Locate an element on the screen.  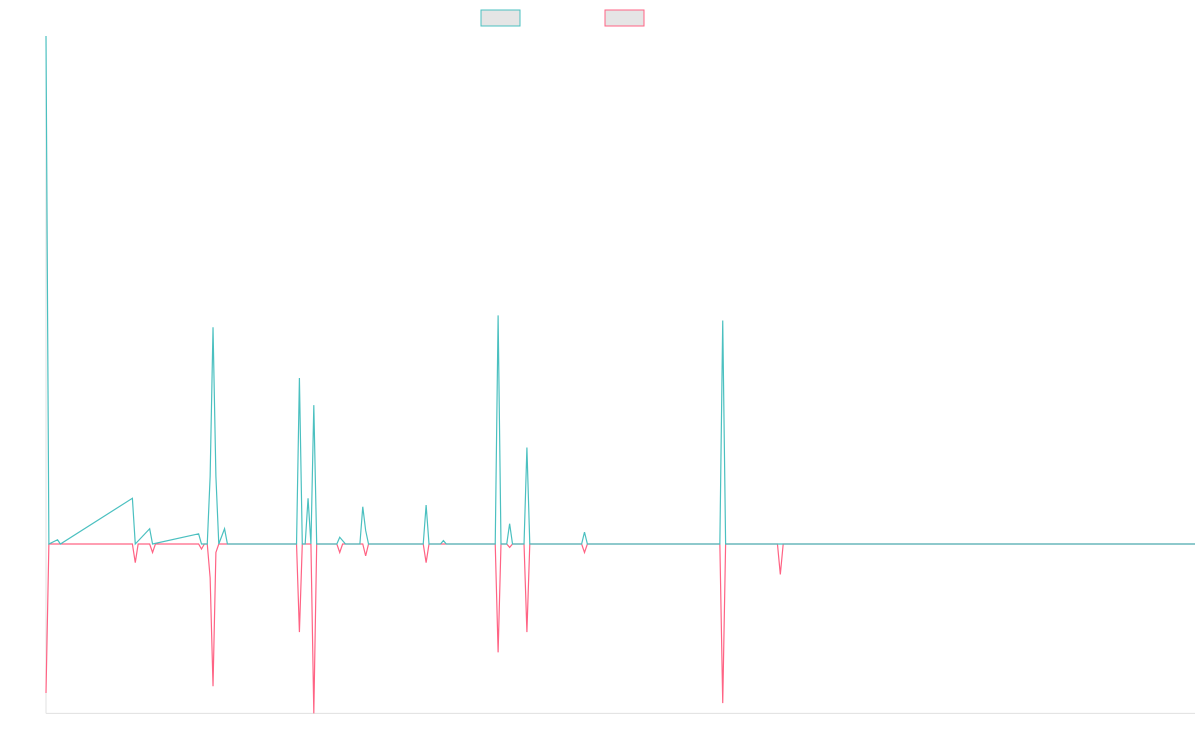
legend-swatch-series-b is located at coordinates (624, 18).